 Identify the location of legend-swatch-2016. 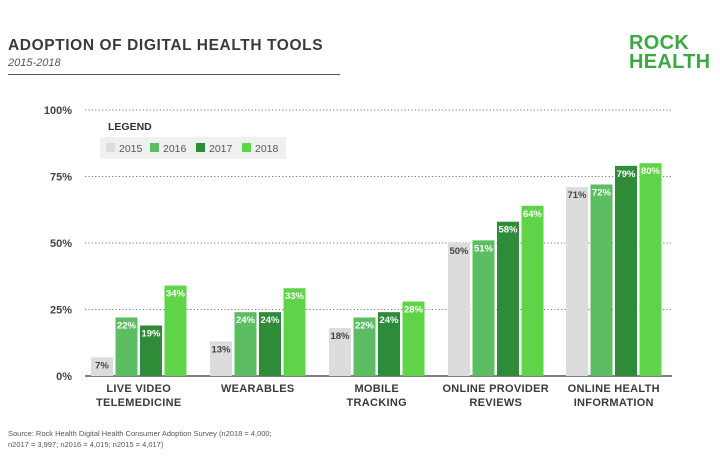
(154, 147).